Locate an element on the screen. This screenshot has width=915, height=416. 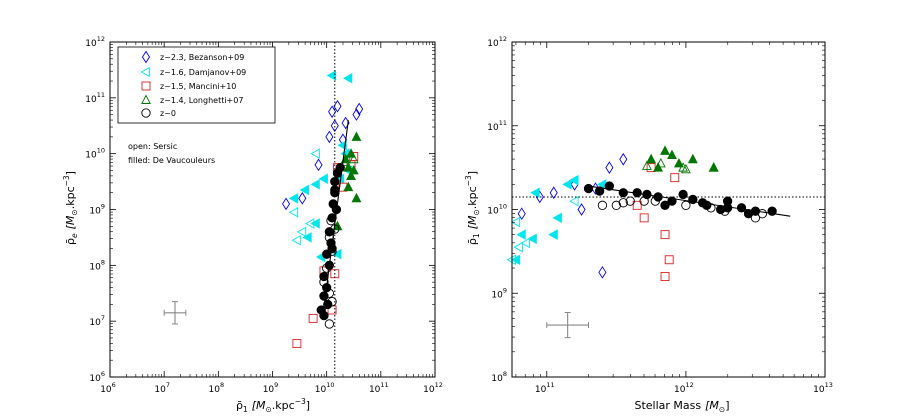
x-tick-label-0-1: 10⁷ is located at coordinates (162, 388).